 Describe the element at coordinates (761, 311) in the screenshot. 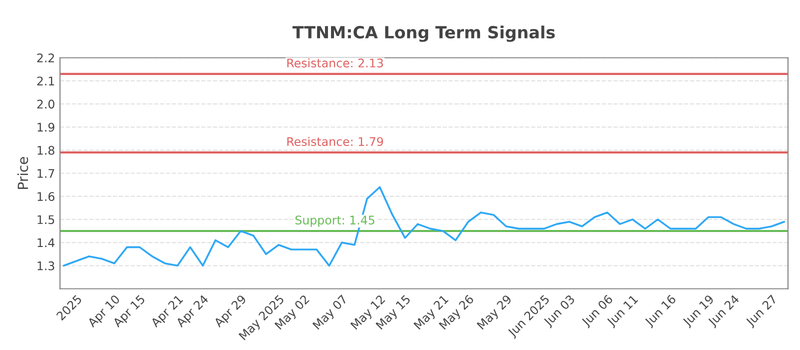

I see `x-tick-label: Jun 27` at that location.